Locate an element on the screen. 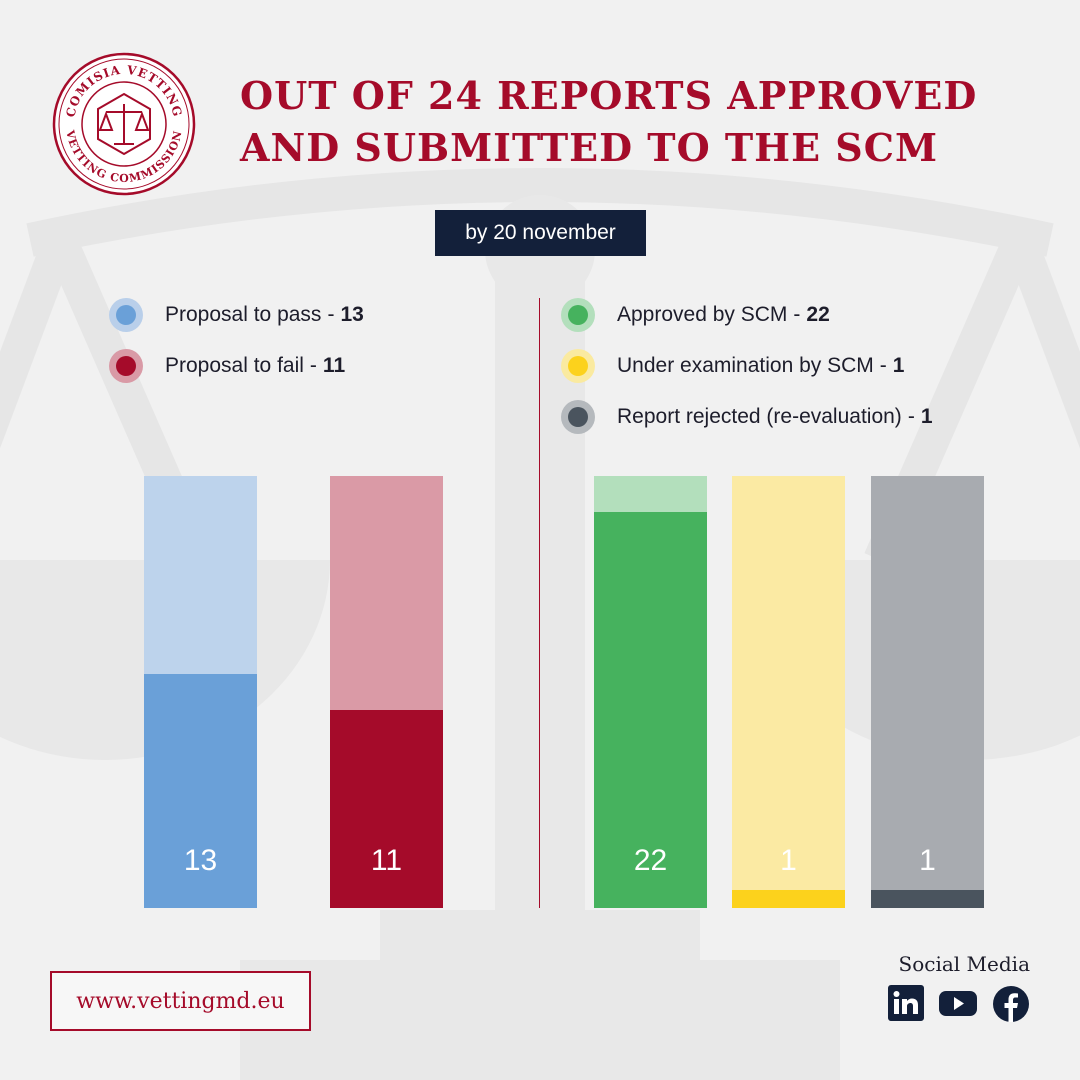 The height and width of the screenshot is (1080, 1080). facebook-icon is located at coordinates (1011, 1004).